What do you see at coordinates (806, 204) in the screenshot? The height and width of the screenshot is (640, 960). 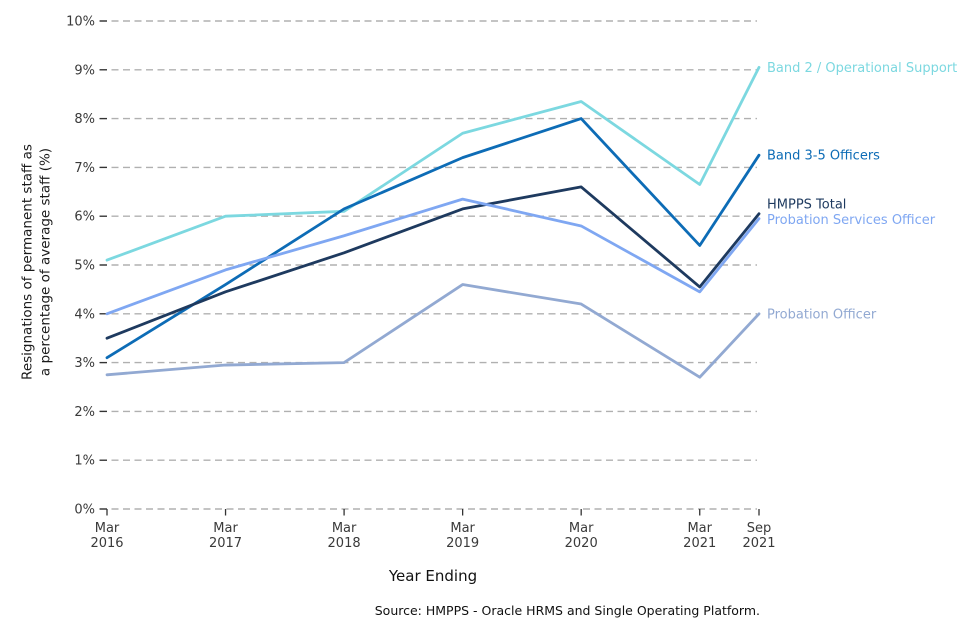 I see `series-label-hmpps-total: HMPPS Total` at bounding box center [806, 204].